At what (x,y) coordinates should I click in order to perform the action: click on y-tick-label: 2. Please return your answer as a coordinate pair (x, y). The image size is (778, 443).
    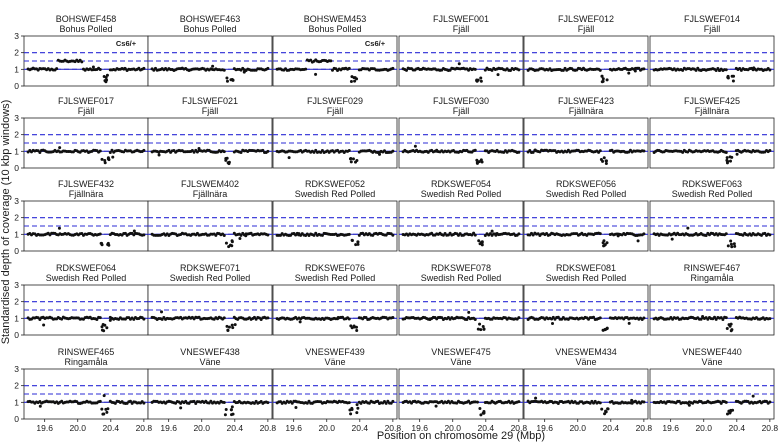
    Looking at the image, I should click on (16, 218).